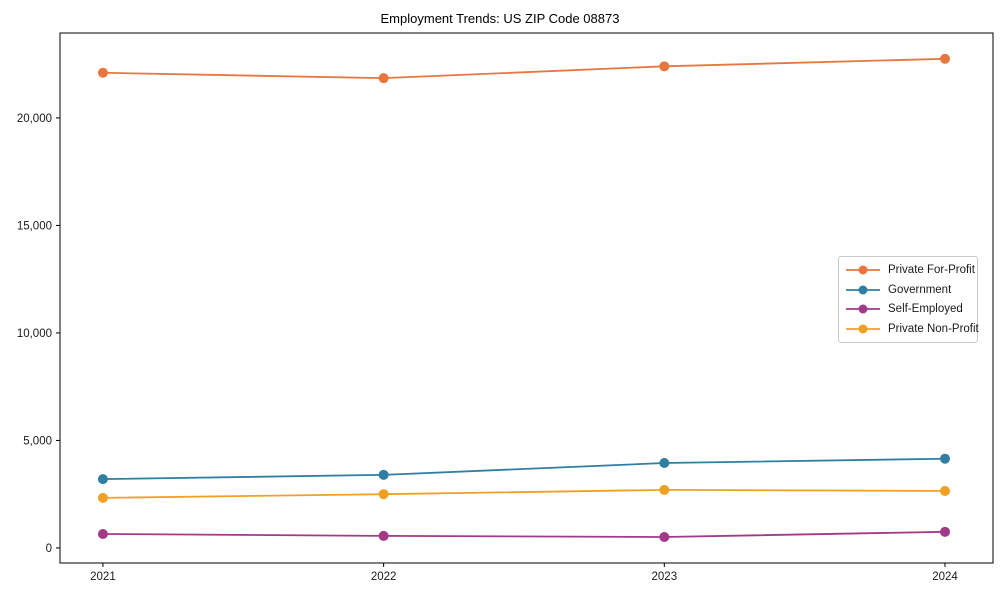 This screenshot has width=1000, height=600. I want to click on legend-label: Private For-Profit, so click(931, 269).